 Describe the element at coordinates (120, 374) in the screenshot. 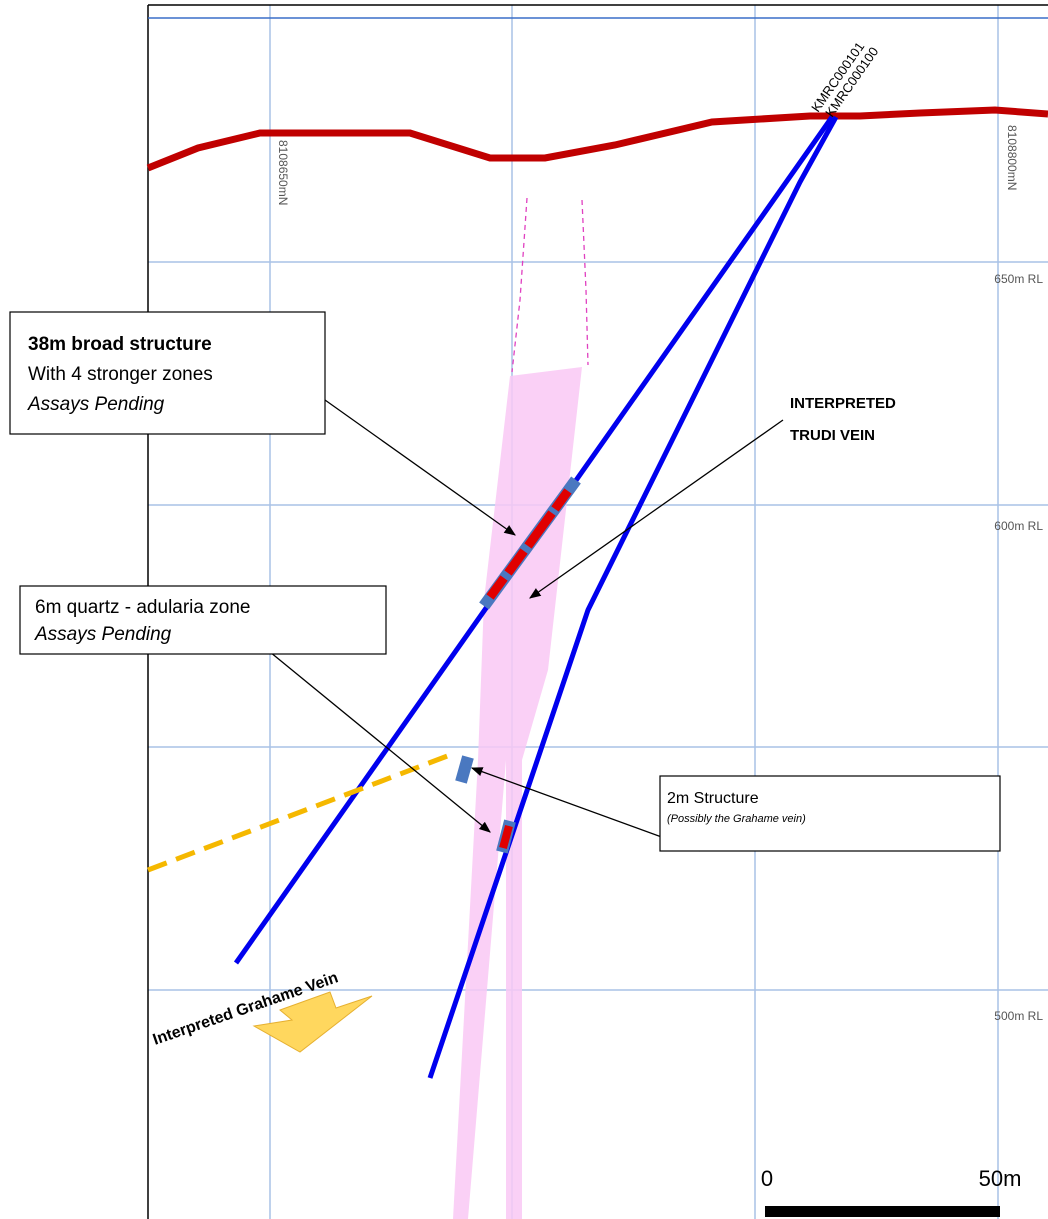

I see `callout-text: With 4 stronger zones` at that location.